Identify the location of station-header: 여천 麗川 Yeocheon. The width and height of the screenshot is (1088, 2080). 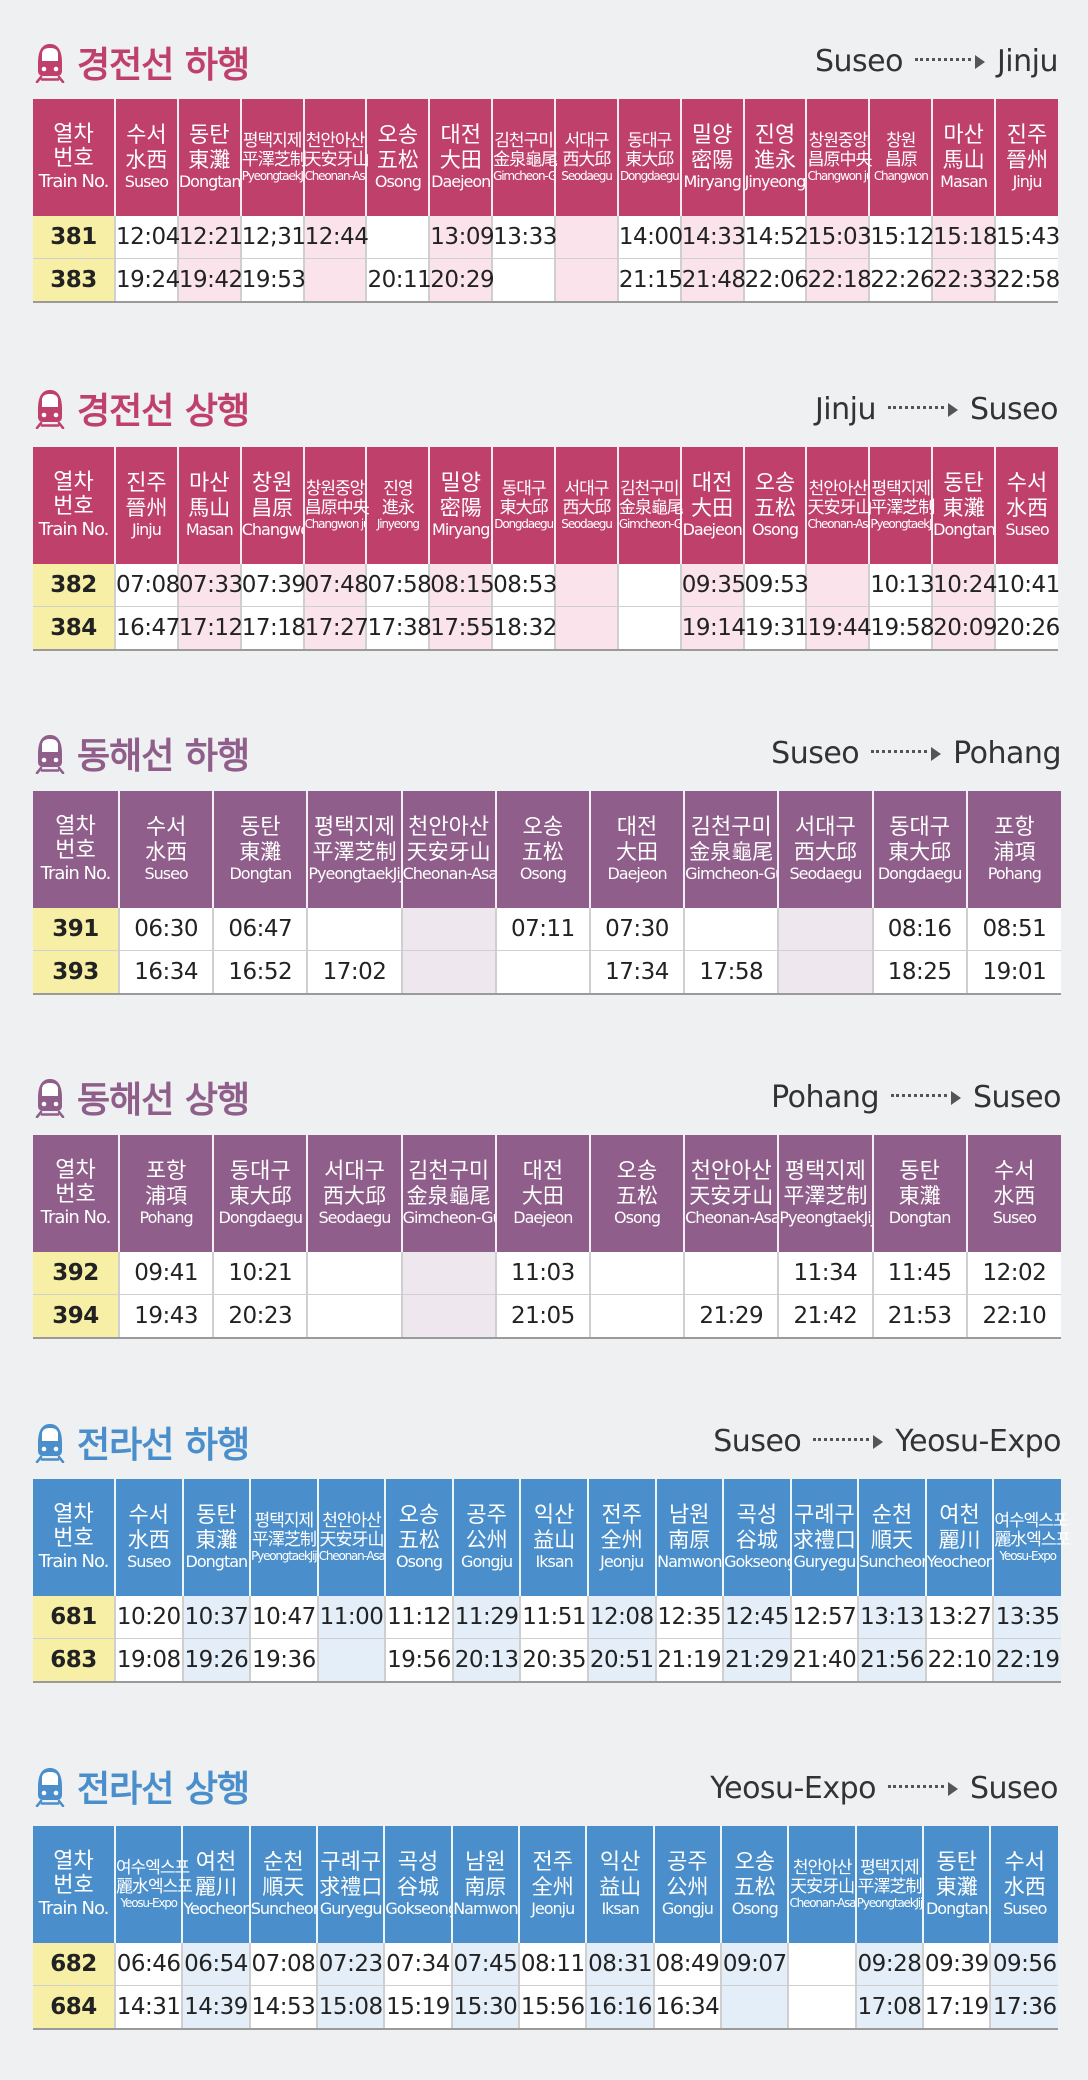
(959, 1537).